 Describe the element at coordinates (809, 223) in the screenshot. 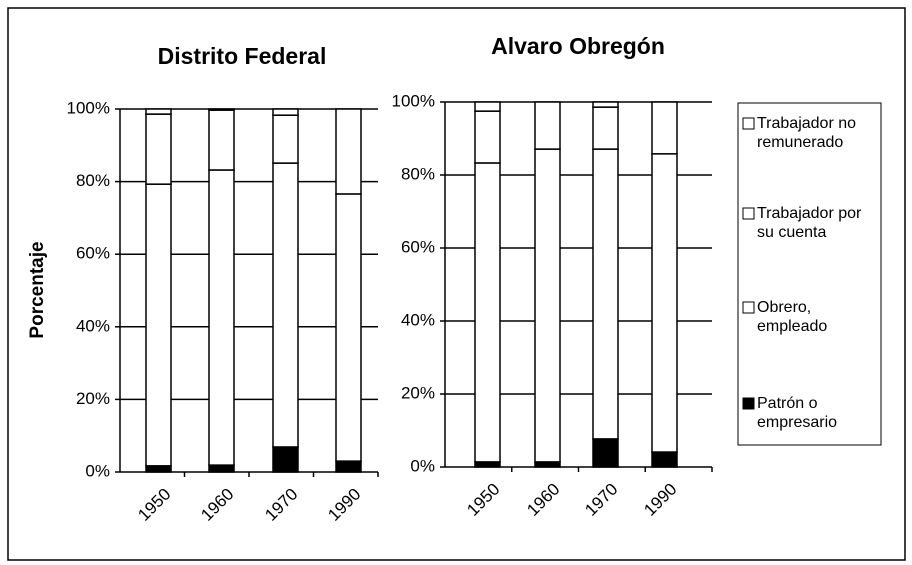

I see `legend-label: Trabajador por su cuenta` at that location.